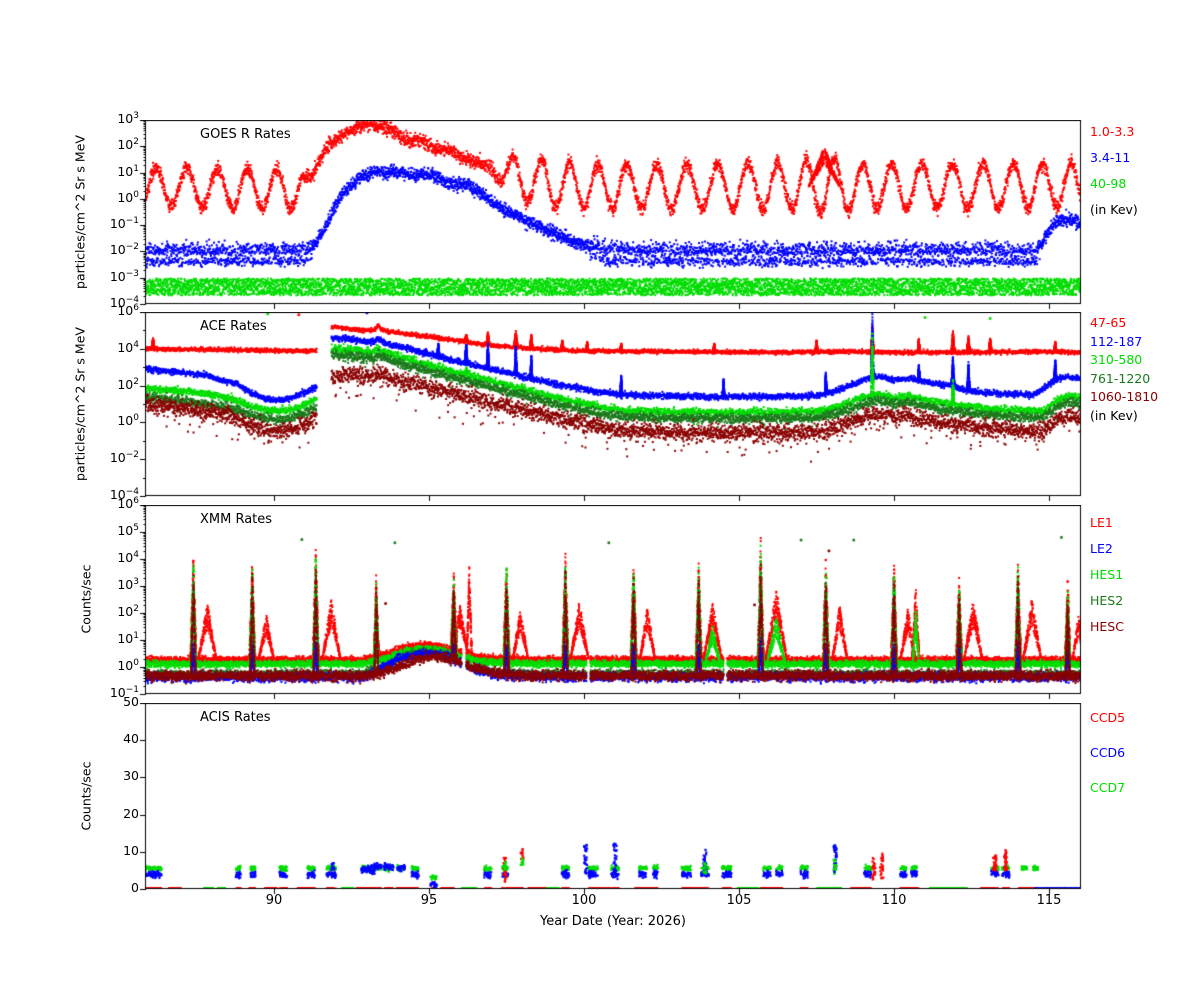  I want to click on y-tick-label: 10, so click(131, 850).